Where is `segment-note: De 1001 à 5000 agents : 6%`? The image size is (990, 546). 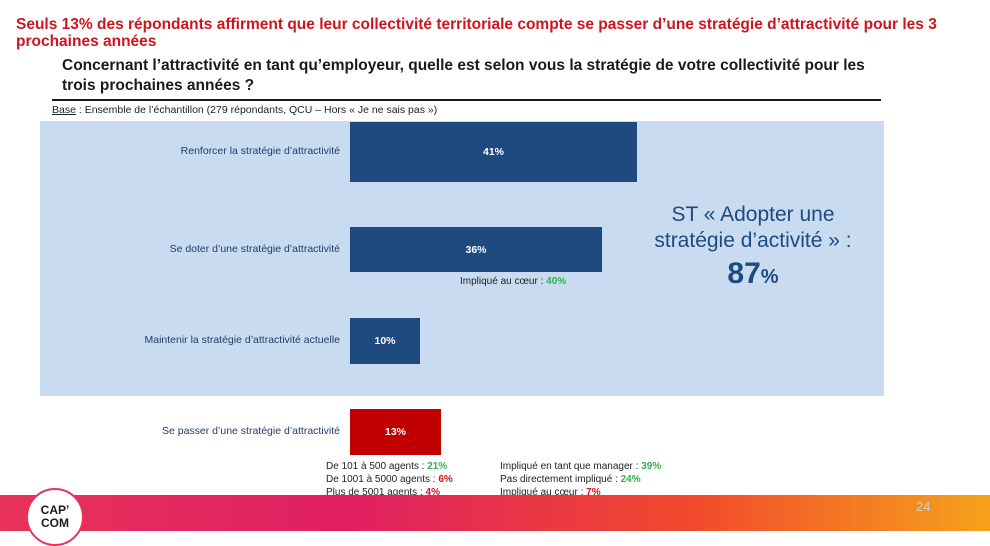 segment-note: De 1001 à 5000 agents : 6% is located at coordinates (389, 479).